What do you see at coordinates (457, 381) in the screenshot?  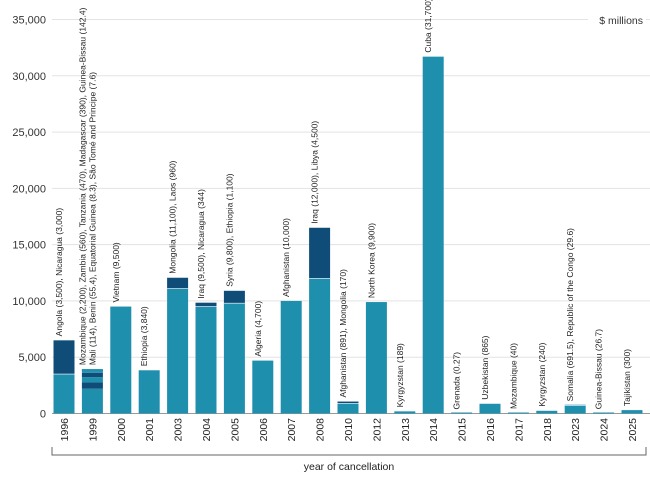 I see `bar-label-2015: Grenada (0.27)` at bounding box center [457, 381].